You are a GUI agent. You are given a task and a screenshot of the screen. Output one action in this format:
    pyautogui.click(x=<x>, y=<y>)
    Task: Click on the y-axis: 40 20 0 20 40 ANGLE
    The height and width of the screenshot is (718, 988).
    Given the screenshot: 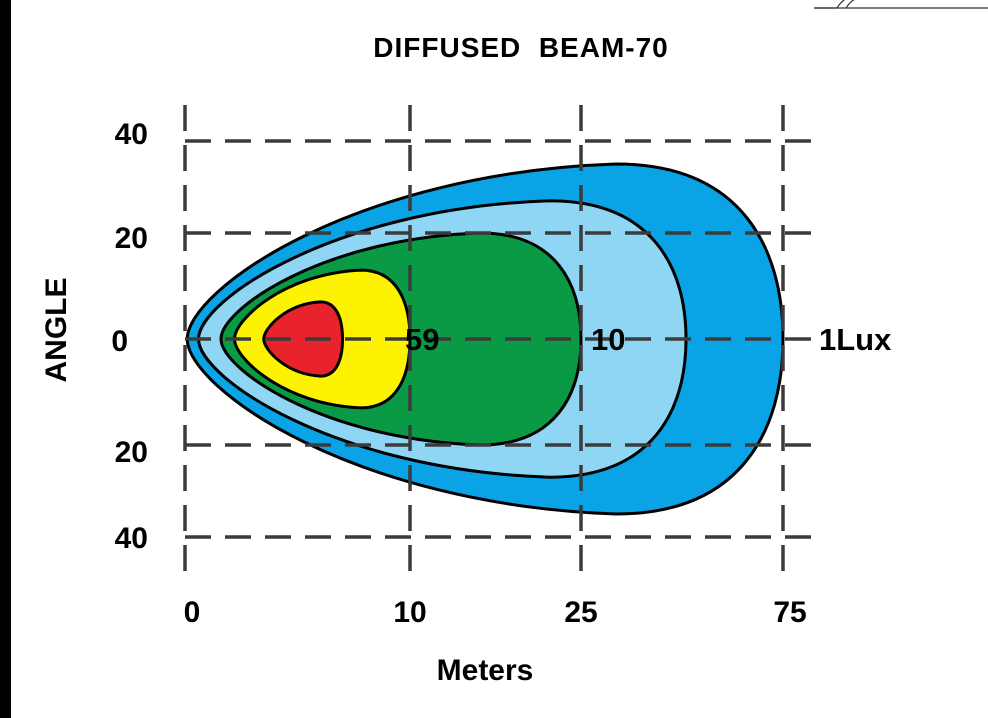 What is the action you would take?
    pyautogui.click(x=94, y=336)
    